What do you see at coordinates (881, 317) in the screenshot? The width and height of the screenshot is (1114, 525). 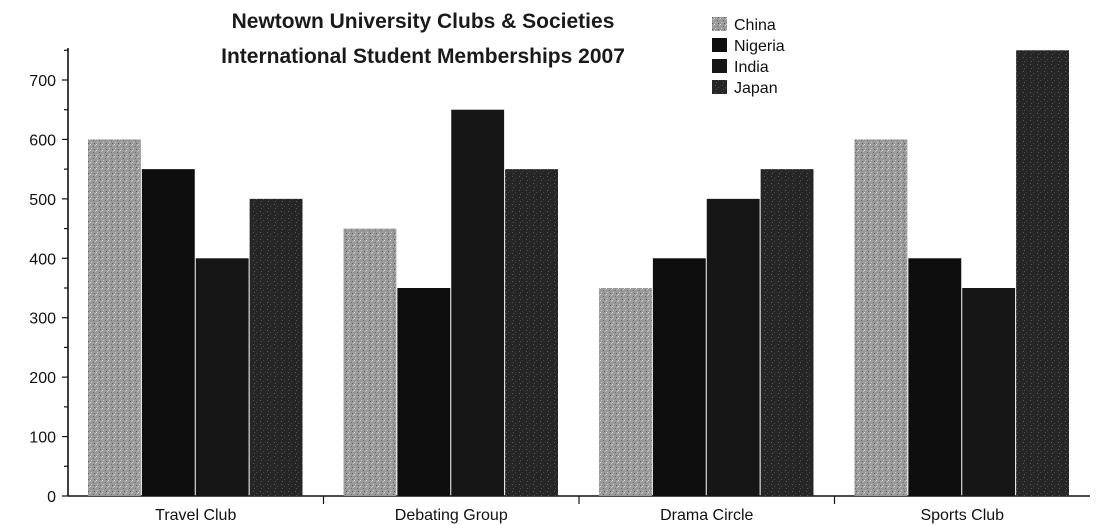 I see `bar-china-sports-club` at bounding box center [881, 317].